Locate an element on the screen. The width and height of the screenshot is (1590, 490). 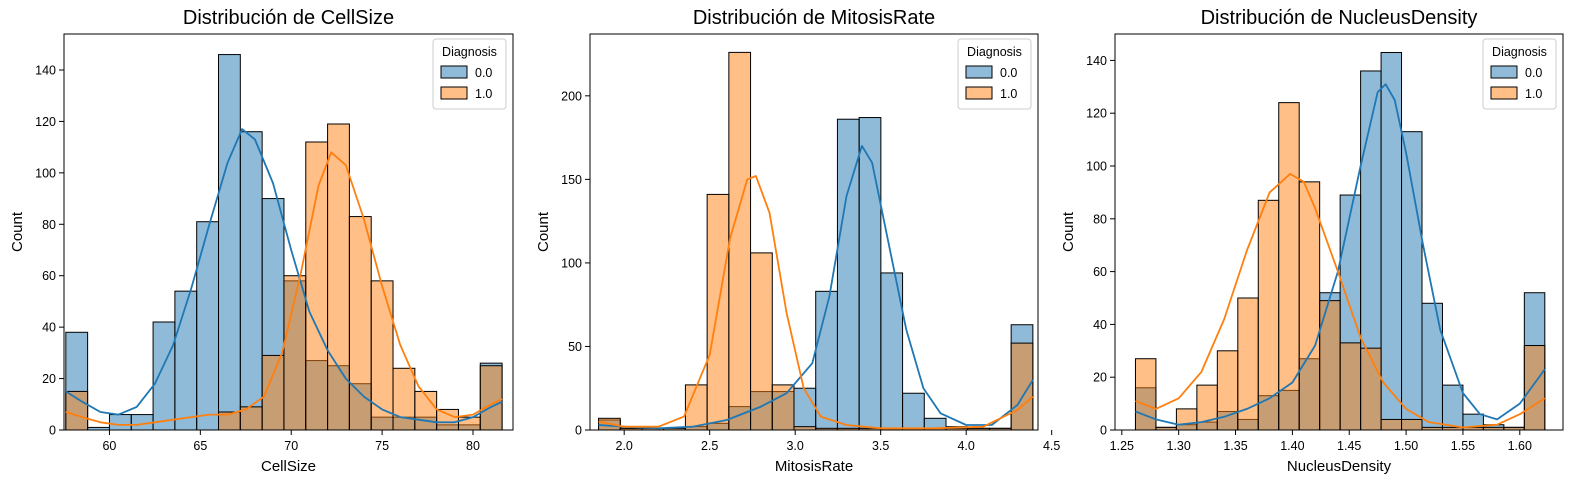
x-tick-label: 3.0 is located at coordinates (794, 446).